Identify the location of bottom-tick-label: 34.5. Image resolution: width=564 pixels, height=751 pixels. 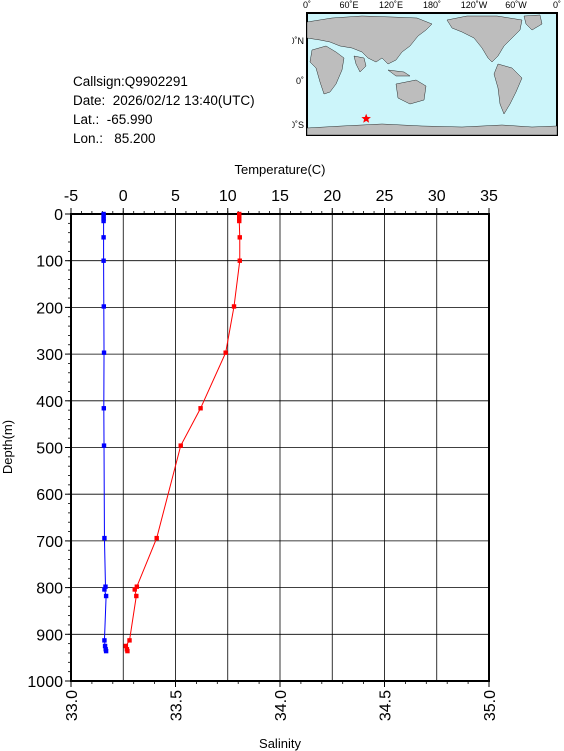
(386, 705).